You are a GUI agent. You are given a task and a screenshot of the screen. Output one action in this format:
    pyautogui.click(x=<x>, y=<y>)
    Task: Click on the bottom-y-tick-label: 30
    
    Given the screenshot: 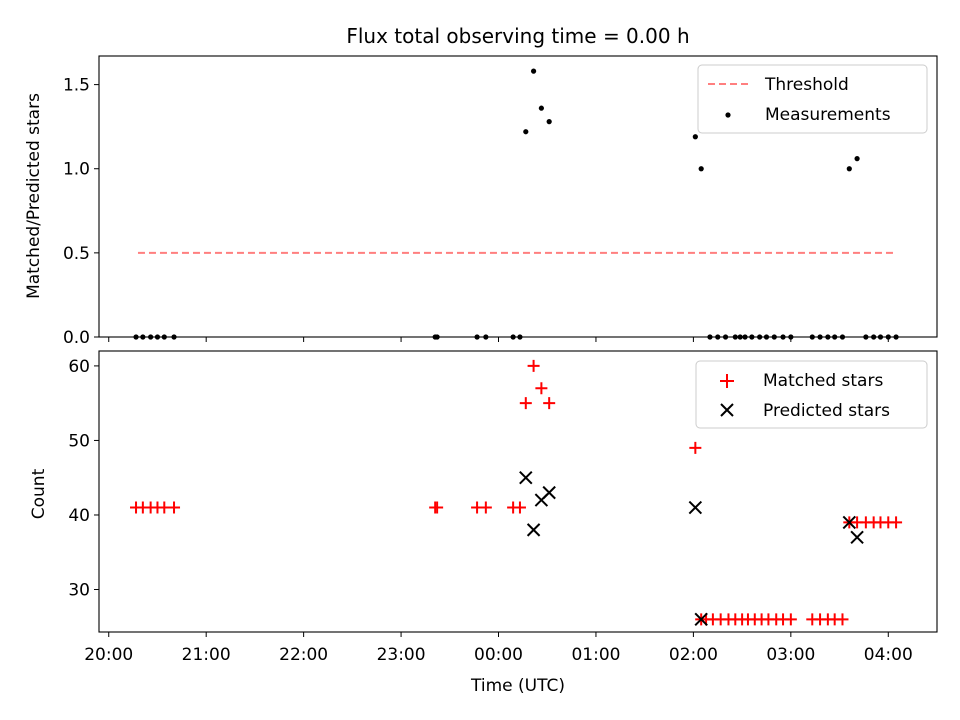 What is the action you would take?
    pyautogui.click(x=79, y=591)
    